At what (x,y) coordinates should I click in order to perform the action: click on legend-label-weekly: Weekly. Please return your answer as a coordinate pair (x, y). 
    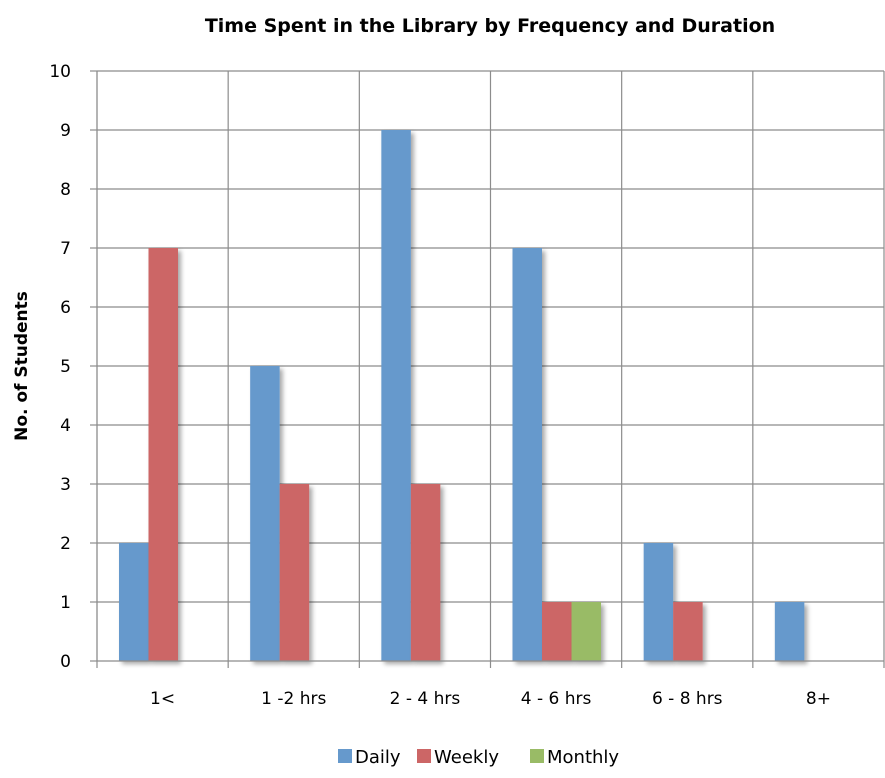
    Looking at the image, I should click on (466, 757).